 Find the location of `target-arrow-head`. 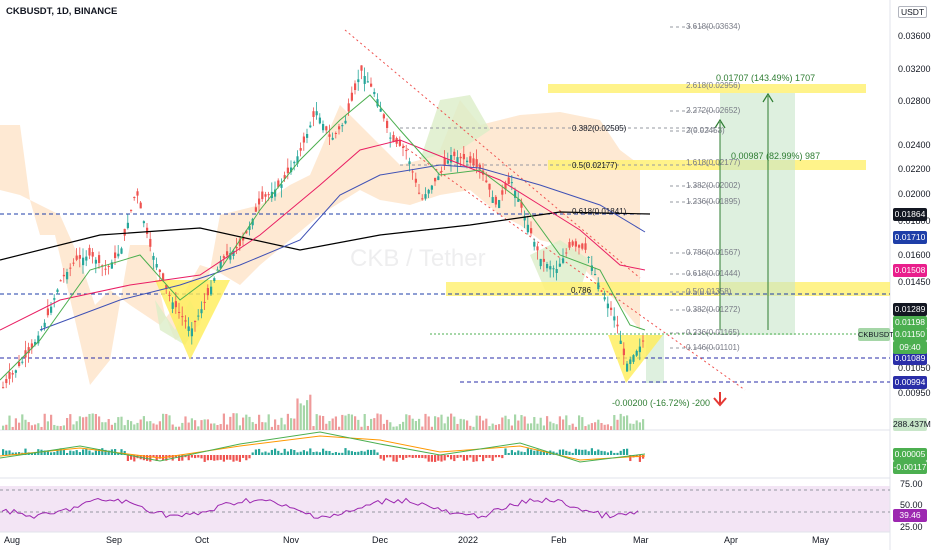

target-arrow-head is located at coordinates (768, 97).